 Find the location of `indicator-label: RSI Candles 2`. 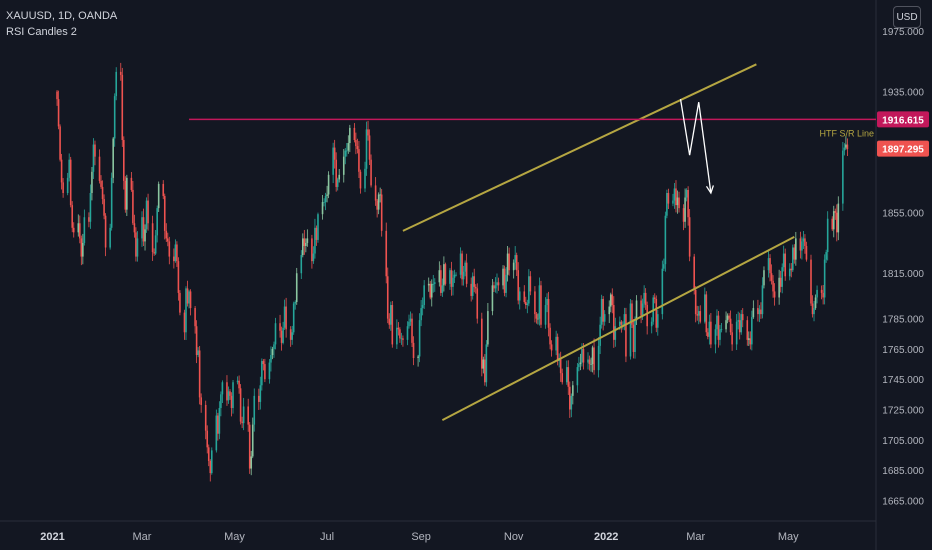

indicator-label: RSI Candles 2 is located at coordinates (41, 32).